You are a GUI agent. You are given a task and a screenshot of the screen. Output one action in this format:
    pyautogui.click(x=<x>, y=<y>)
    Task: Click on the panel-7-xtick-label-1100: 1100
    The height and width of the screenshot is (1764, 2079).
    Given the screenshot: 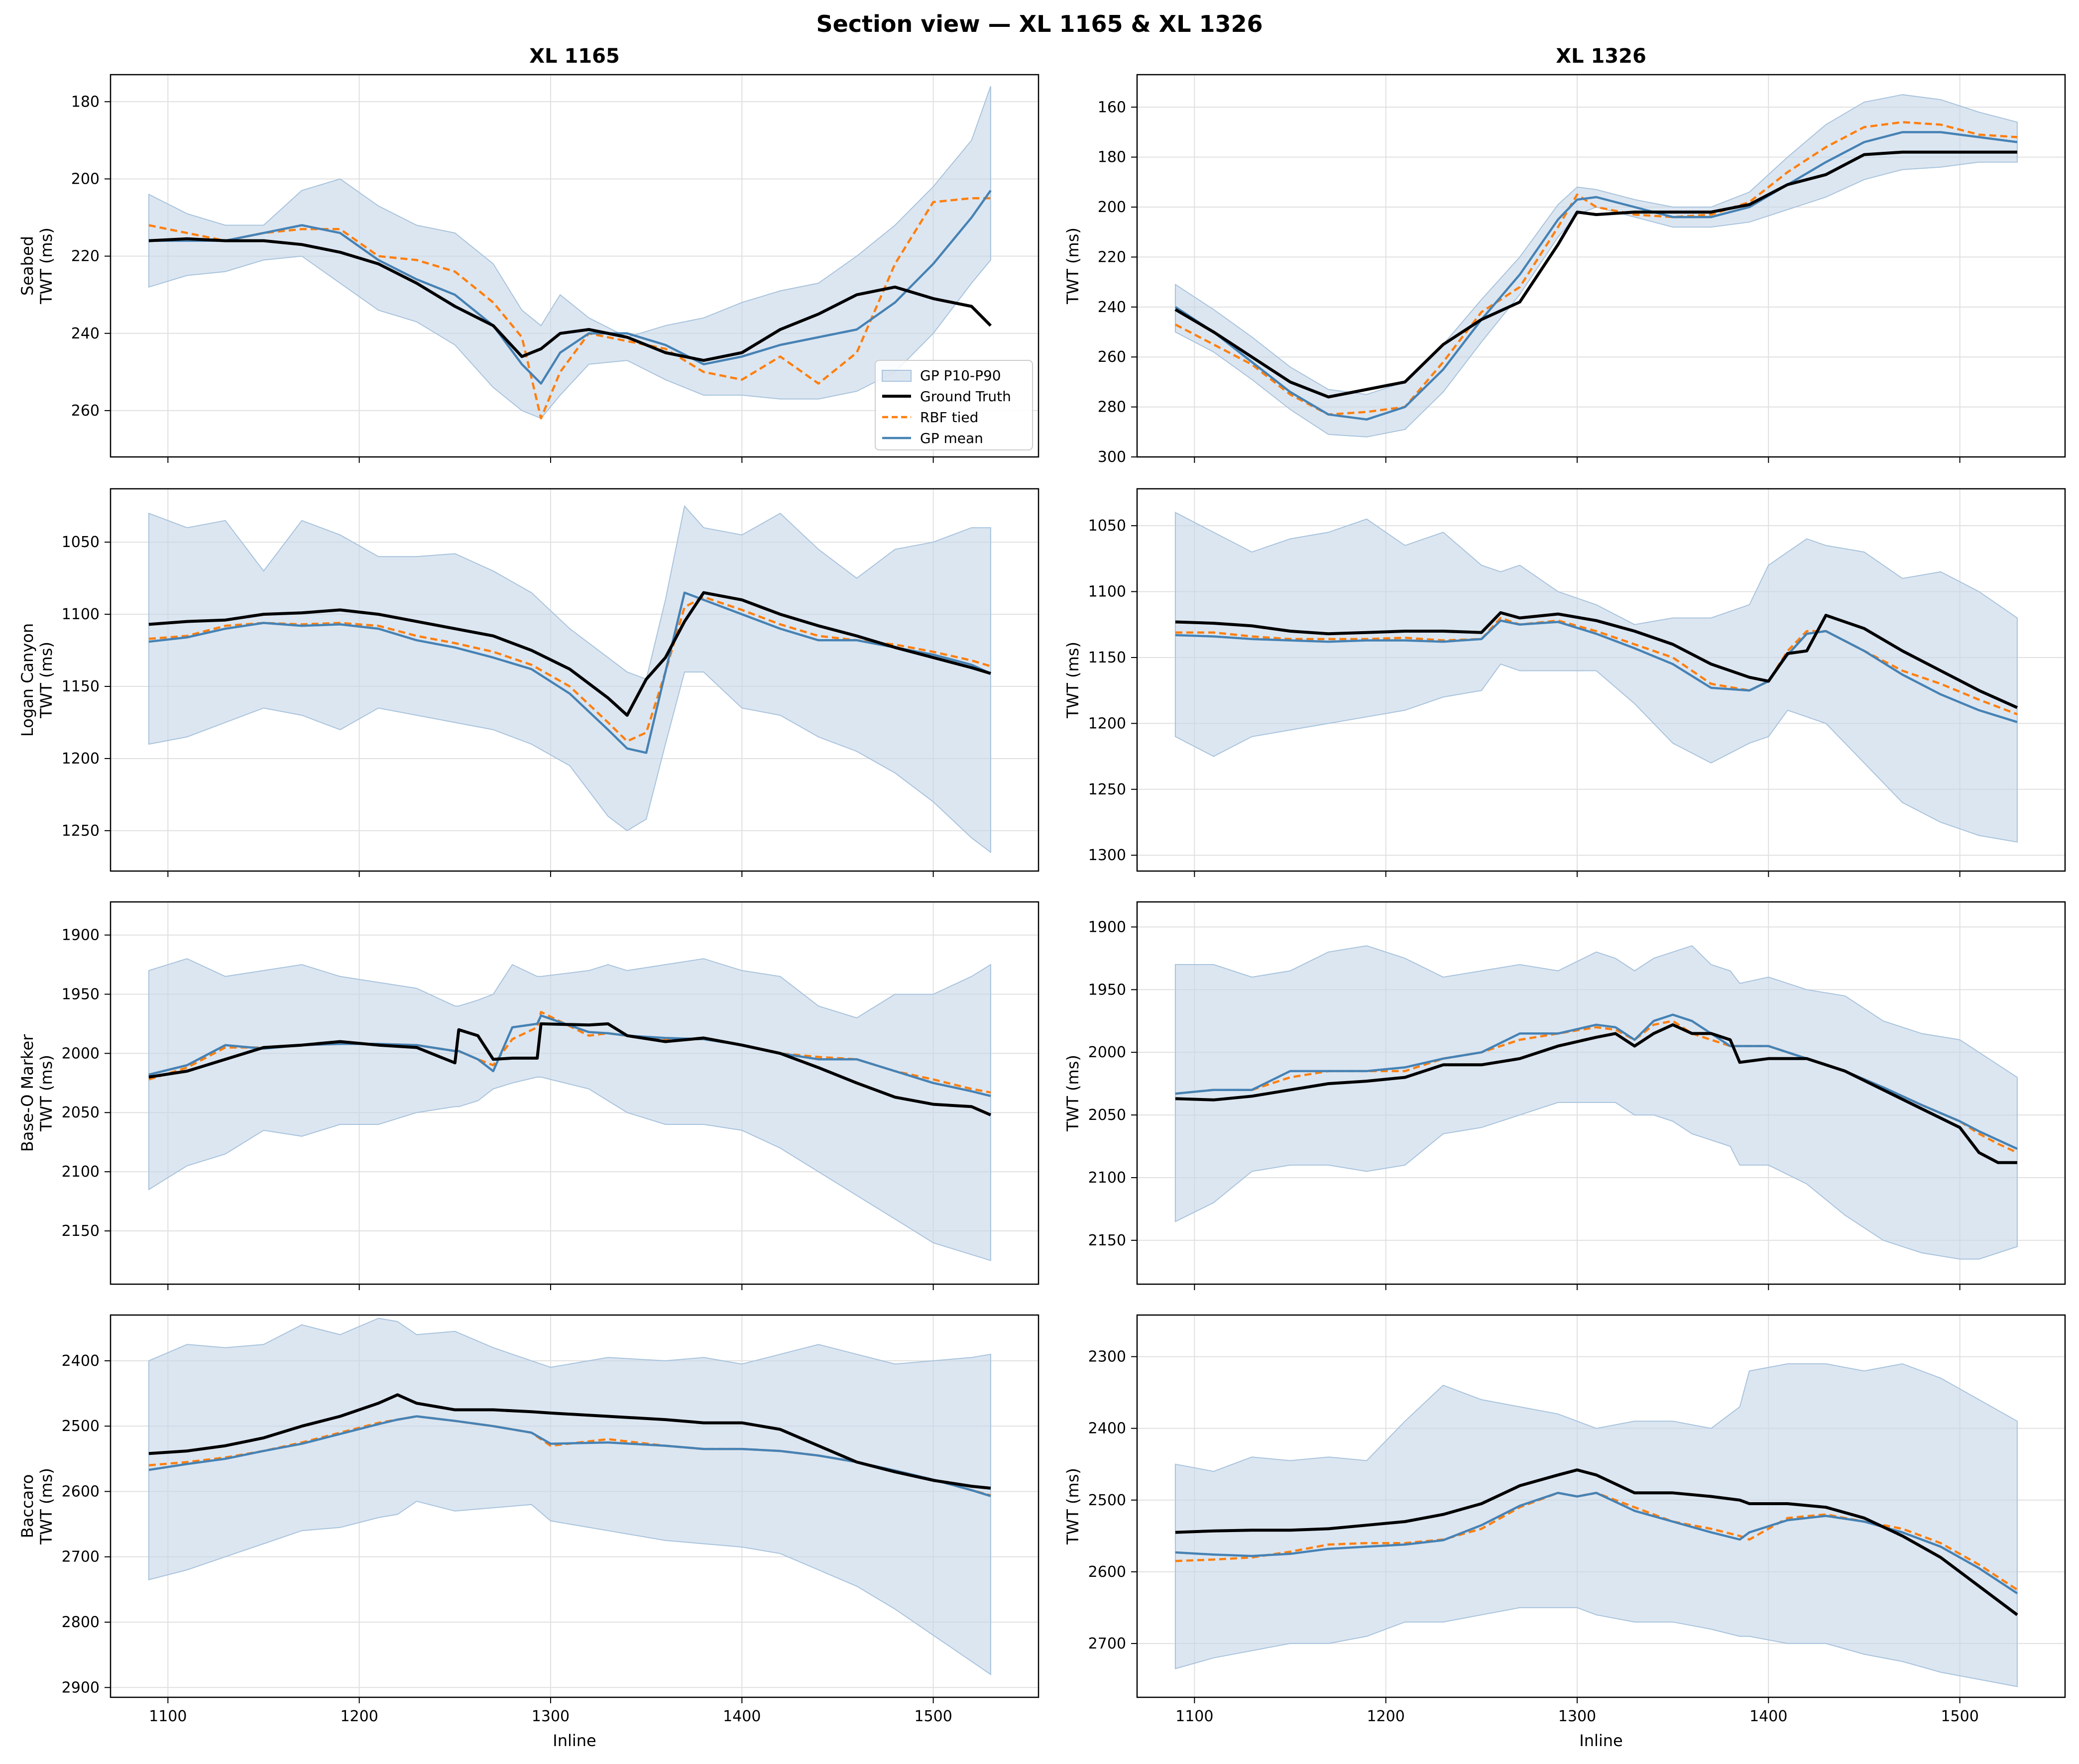 What is the action you would take?
    pyautogui.click(x=1194, y=1716)
    